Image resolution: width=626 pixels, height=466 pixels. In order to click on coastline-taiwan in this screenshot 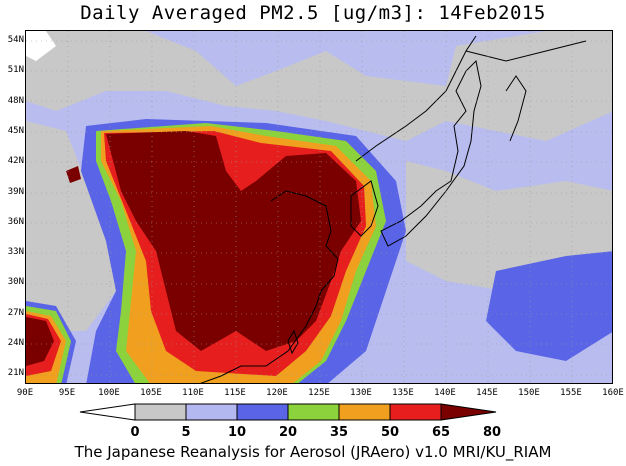, I will do `click(293, 342)`.